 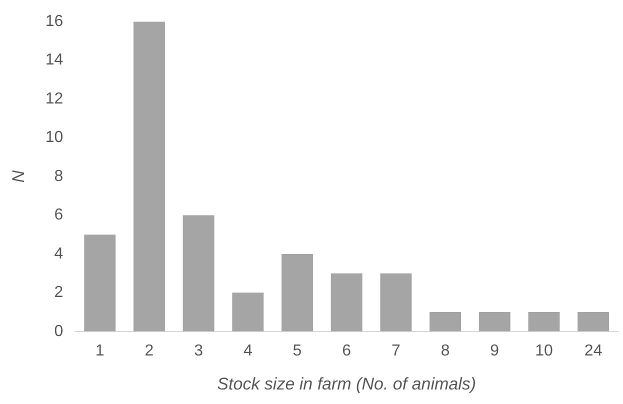 What do you see at coordinates (346, 384) in the screenshot?
I see `x-axis-title: Stock size in farm (No. of animals)` at bounding box center [346, 384].